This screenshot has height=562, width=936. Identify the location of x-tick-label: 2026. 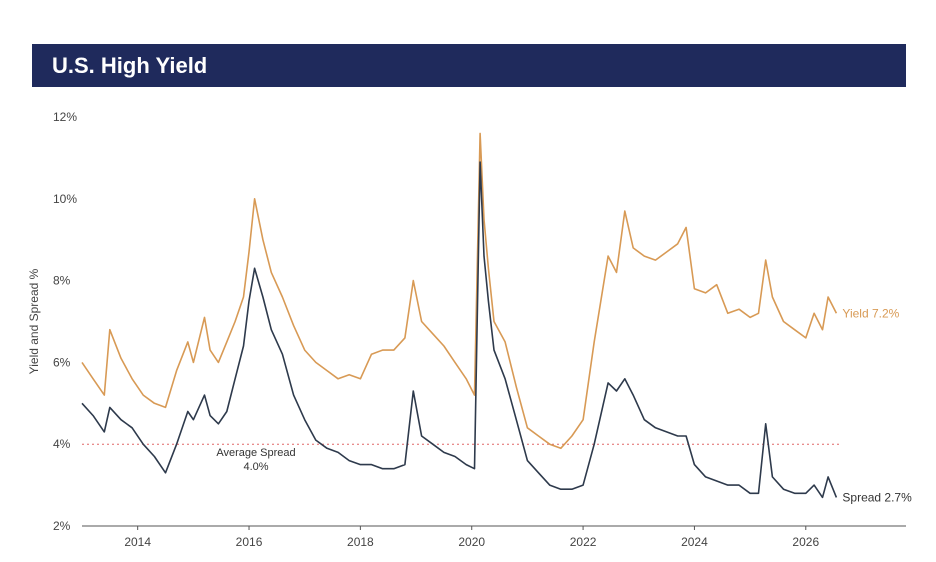
(805, 542).